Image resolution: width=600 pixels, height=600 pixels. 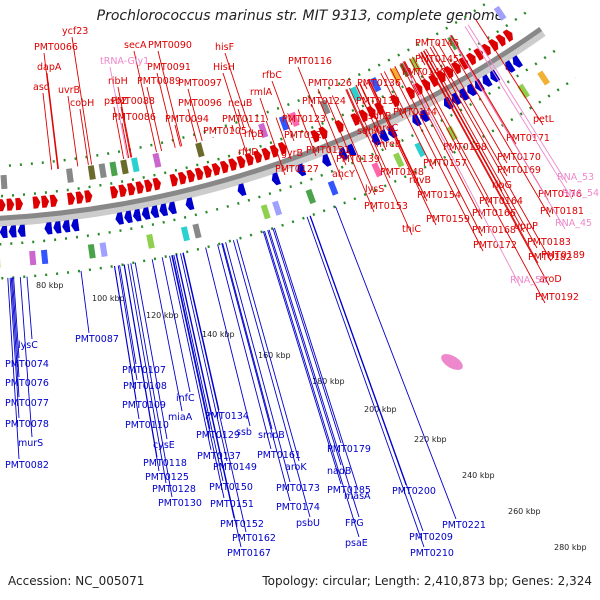 I want to click on gene-label-rna-45: RNA_45, so click(x=573, y=223).